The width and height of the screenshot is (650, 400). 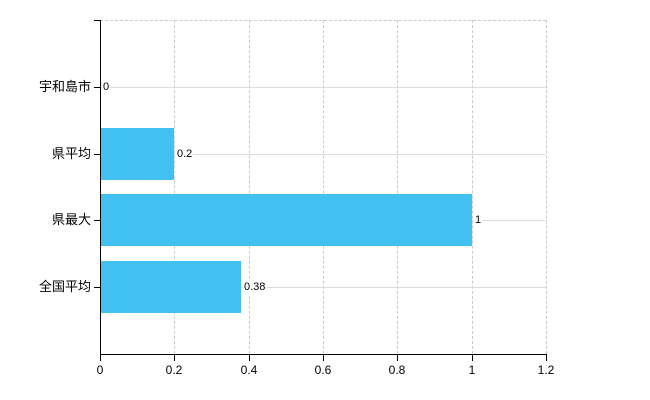 I want to click on x-axis, so click(x=323, y=354).